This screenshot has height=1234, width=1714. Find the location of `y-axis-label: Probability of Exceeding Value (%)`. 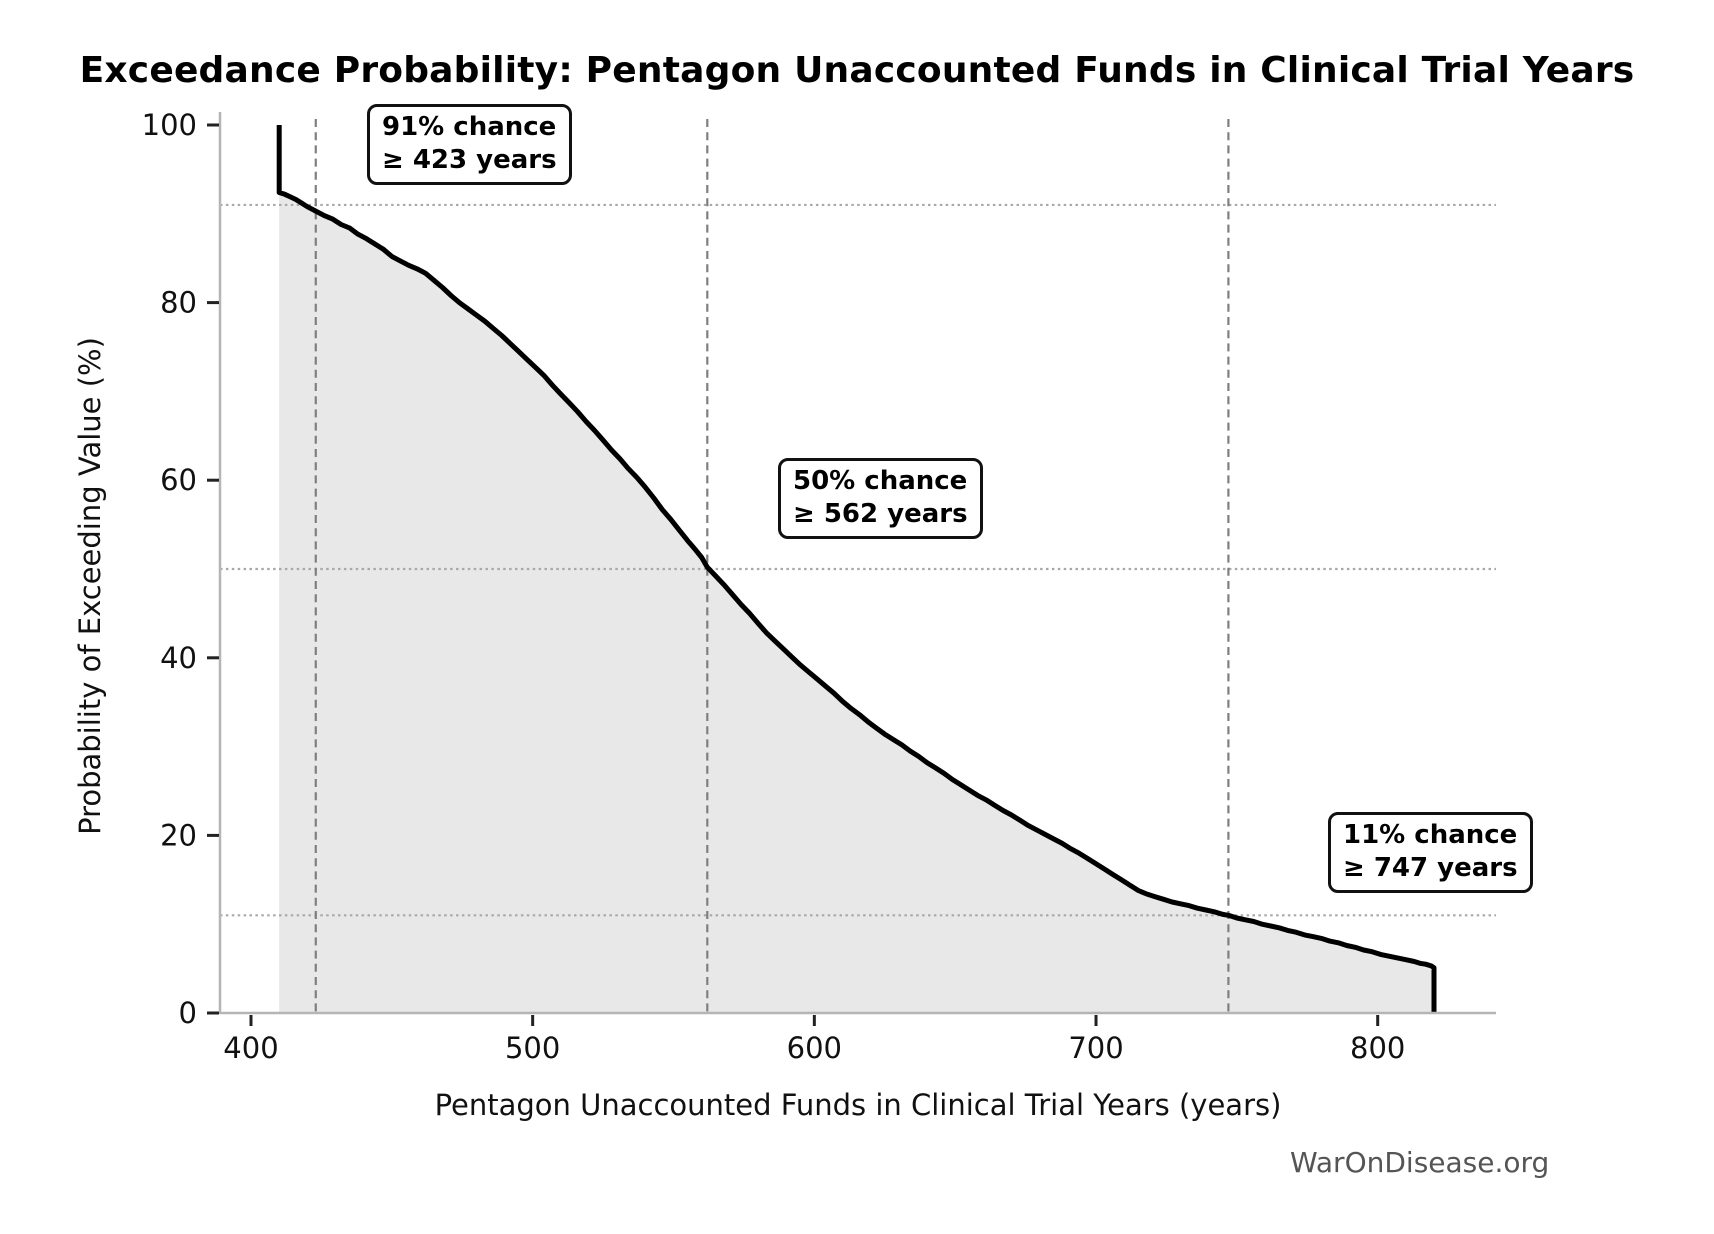

y-axis-label: Probability of Exceeding Value (%) is located at coordinates (90, 586).